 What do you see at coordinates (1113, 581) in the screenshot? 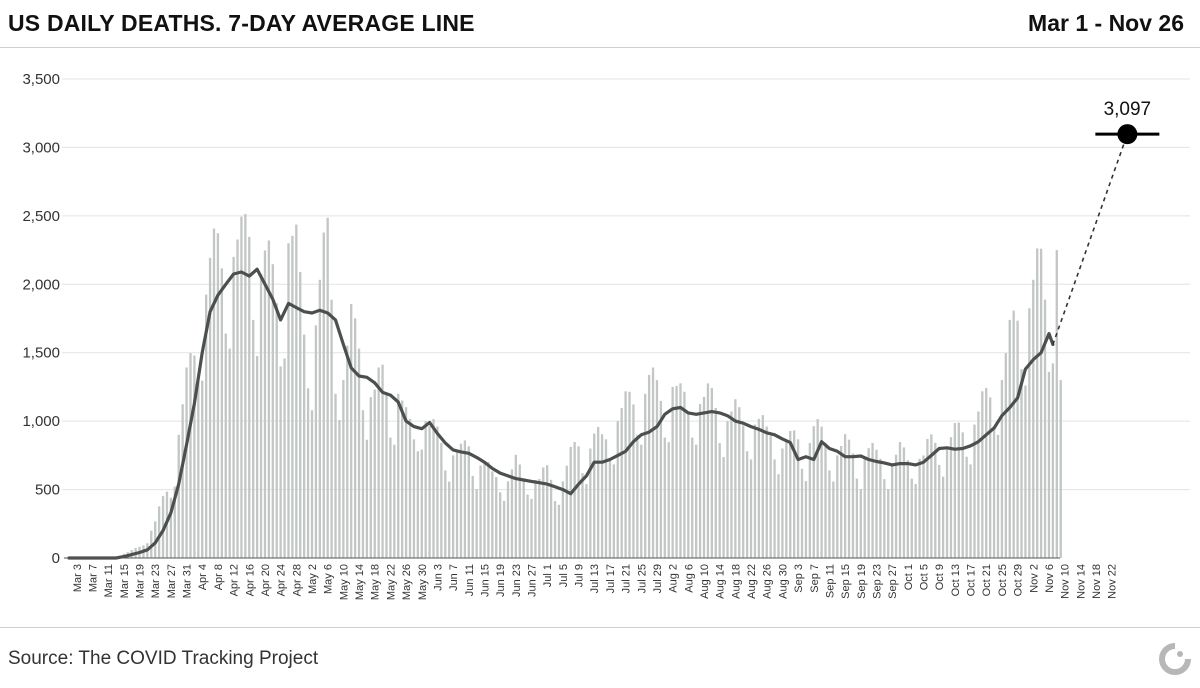
I see `x-tick-label: Nov 22` at bounding box center [1113, 581].